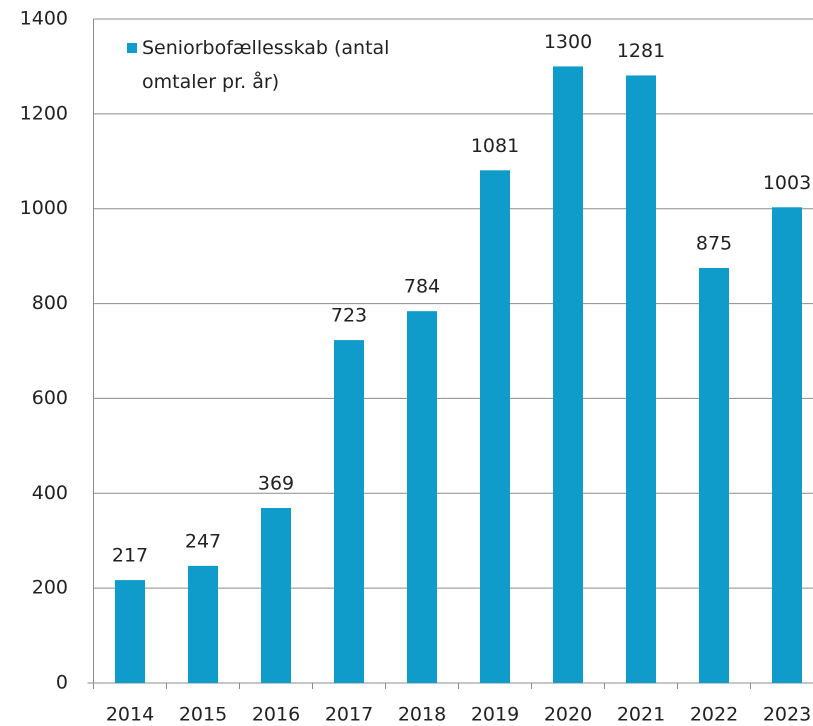 This screenshot has height=726, width=813. Describe the element at coordinates (641, 51) in the screenshot. I see `value-label: 1281` at that location.